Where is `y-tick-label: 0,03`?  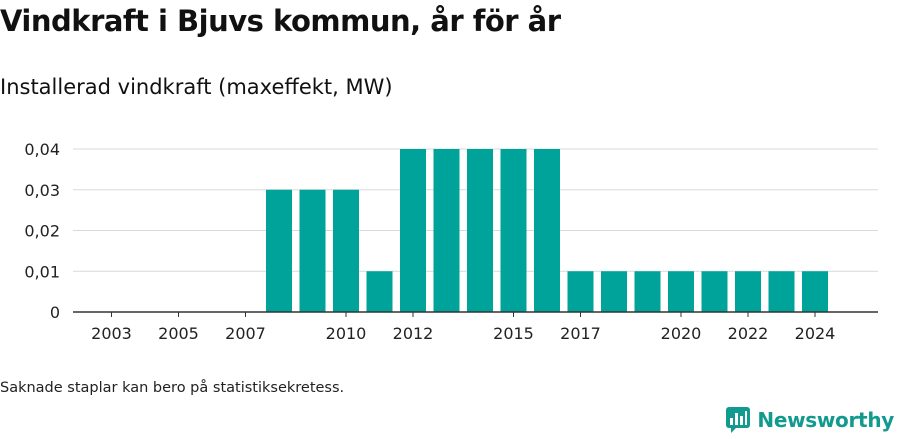 y-tick-label: 0,03 is located at coordinates (42, 190).